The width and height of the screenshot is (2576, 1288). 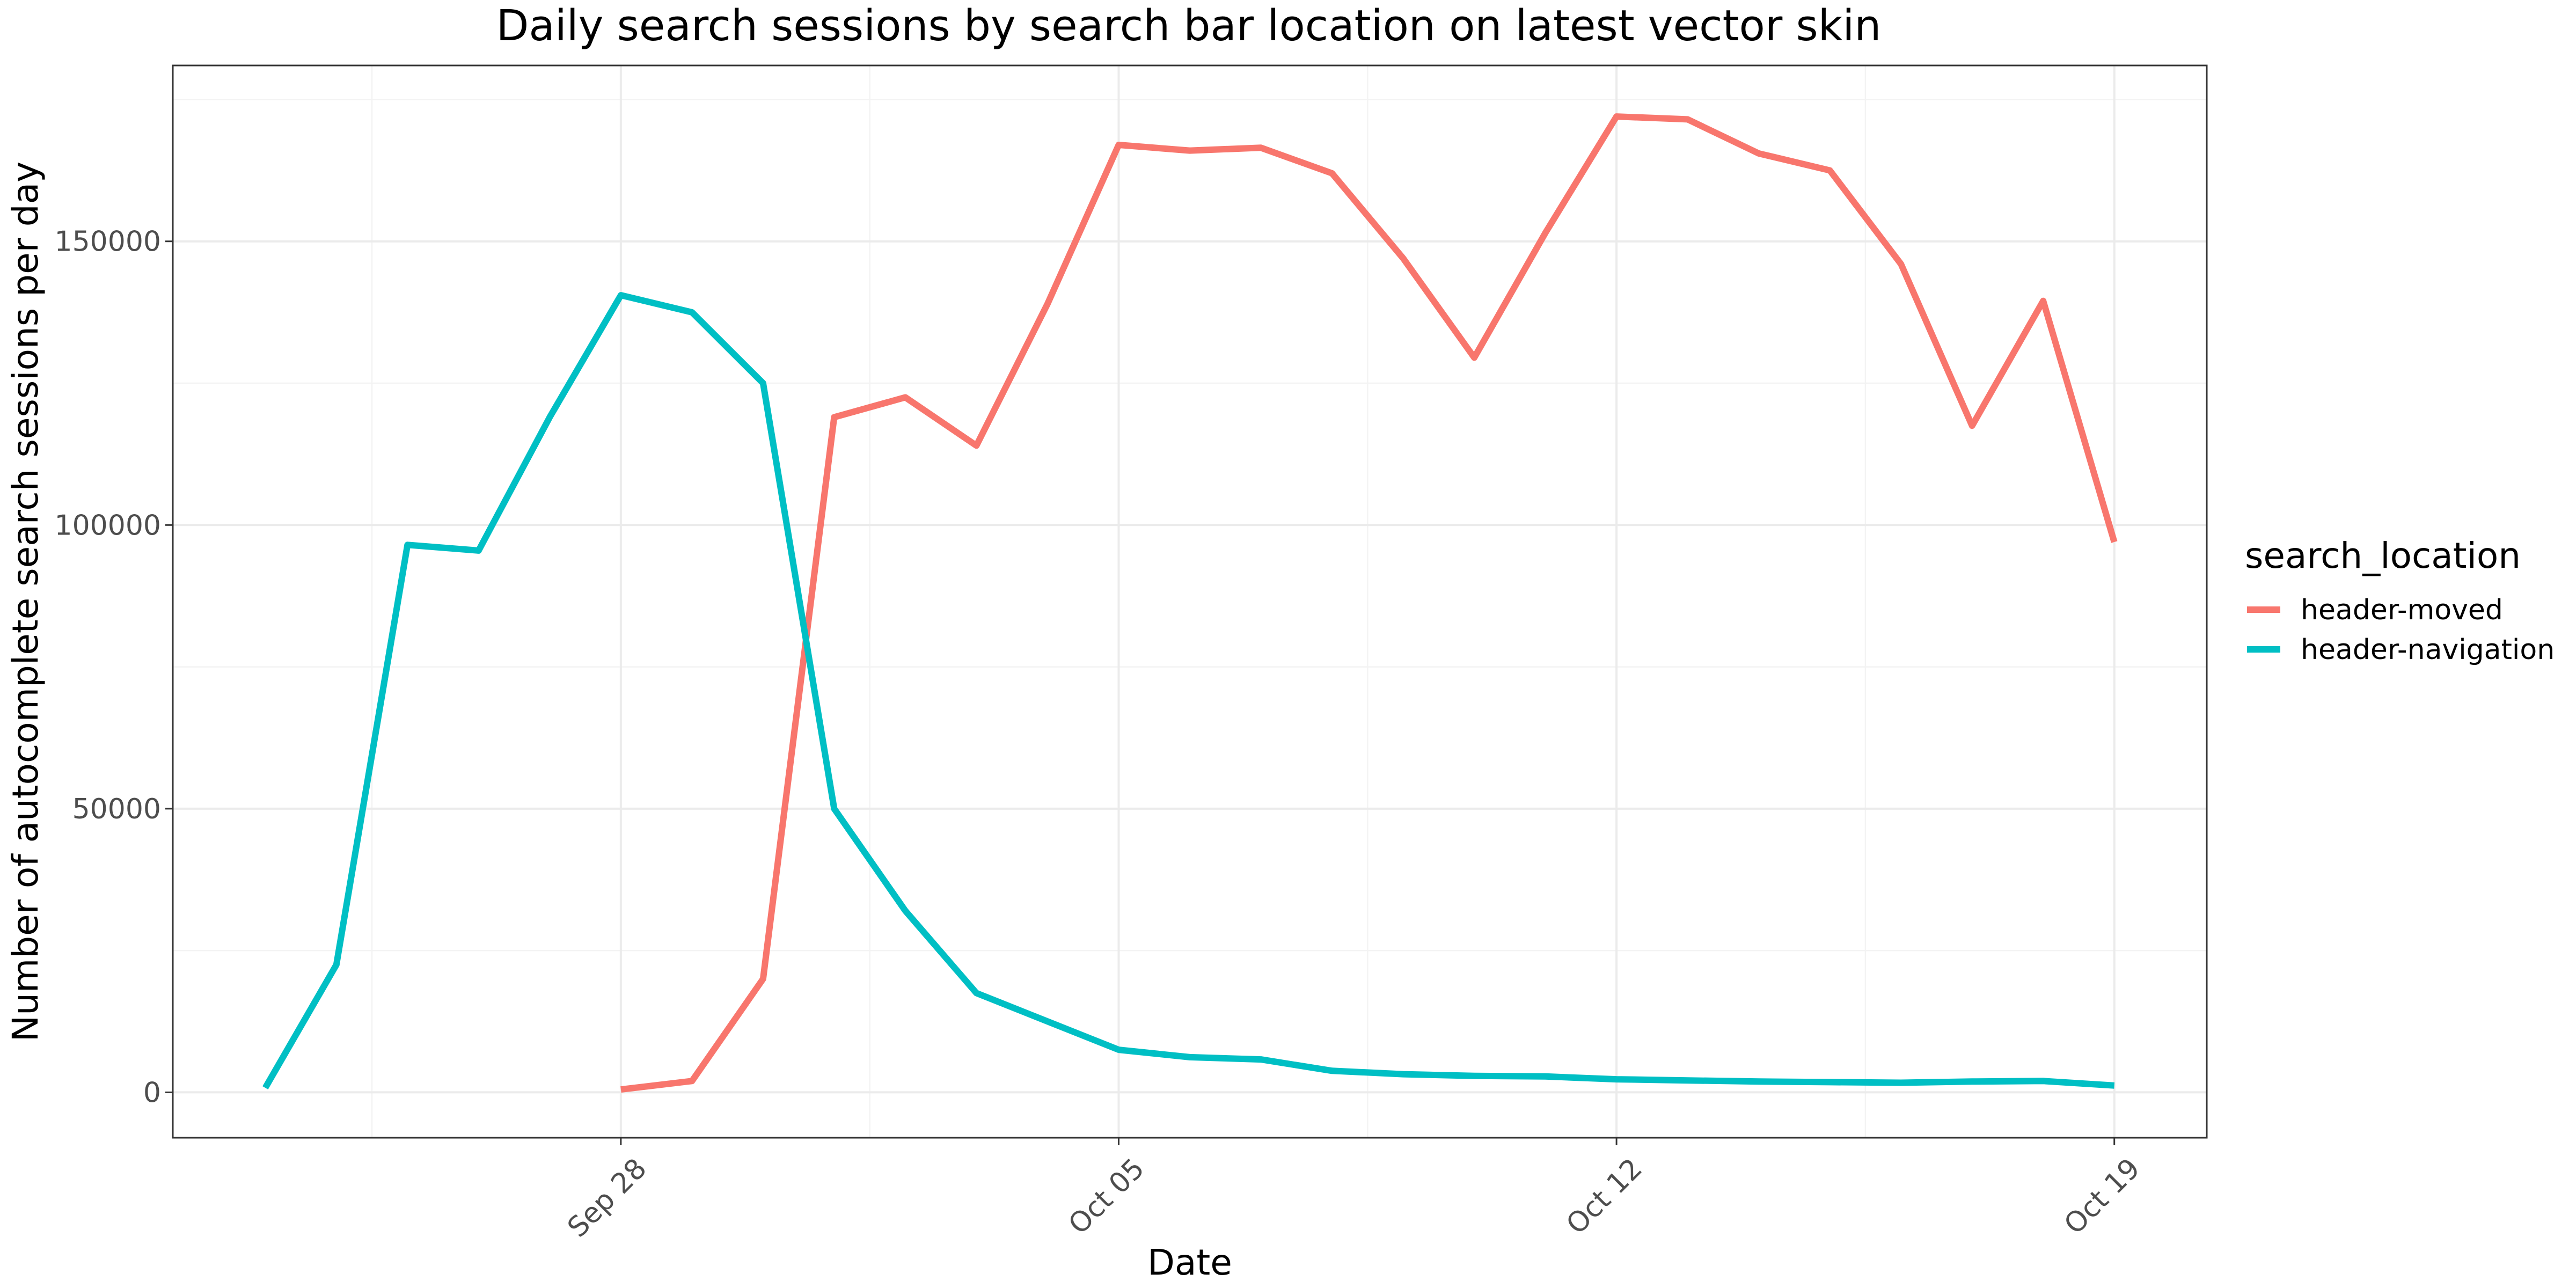 What do you see at coordinates (107, 242) in the screenshot?
I see `y-tick-label: 150000` at bounding box center [107, 242].